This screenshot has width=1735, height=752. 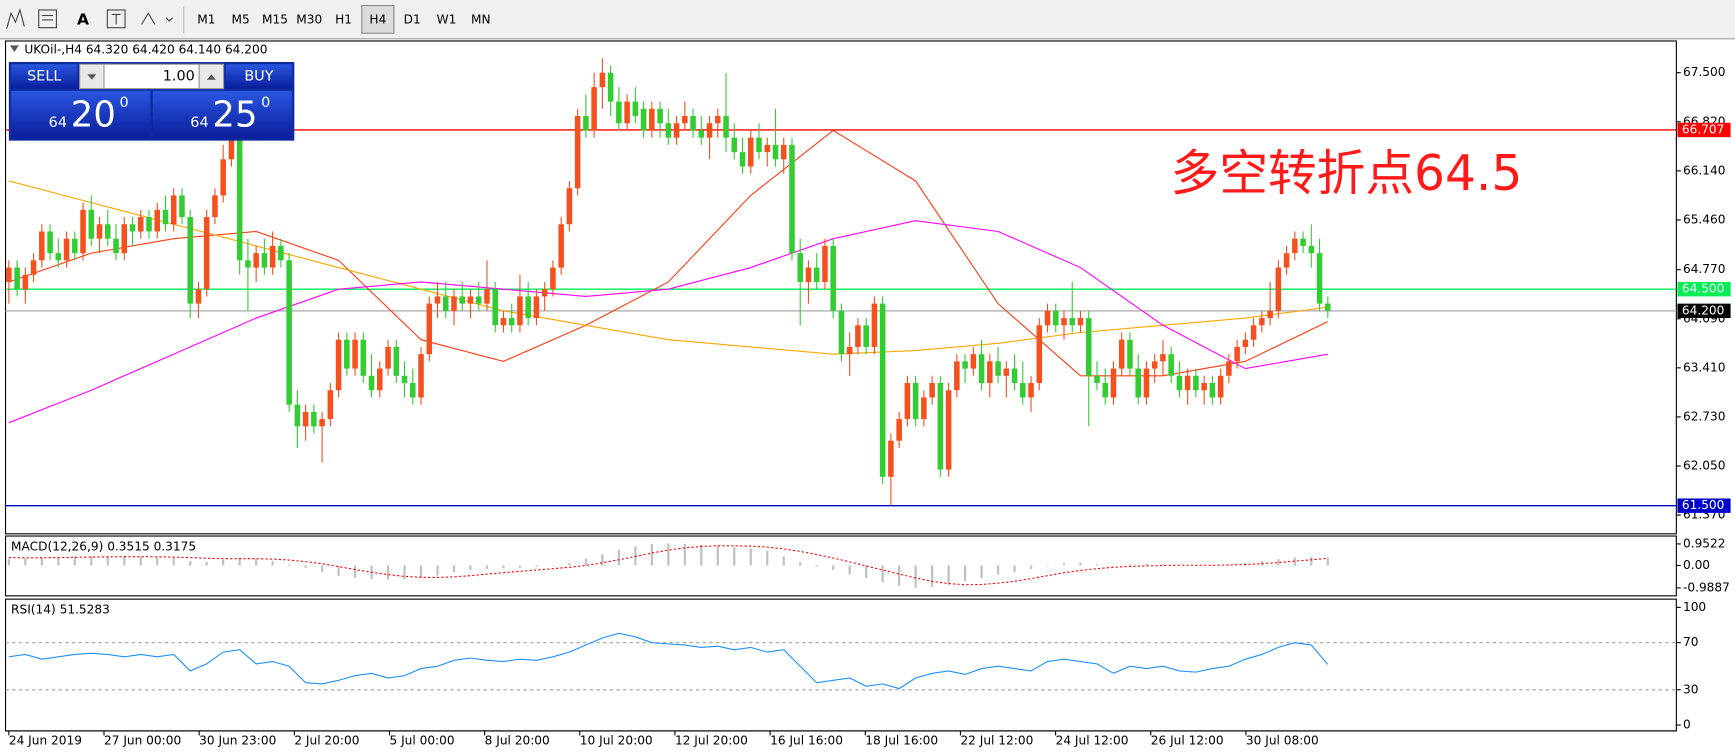 I want to click on lot-value: 1.00, so click(x=179, y=76).